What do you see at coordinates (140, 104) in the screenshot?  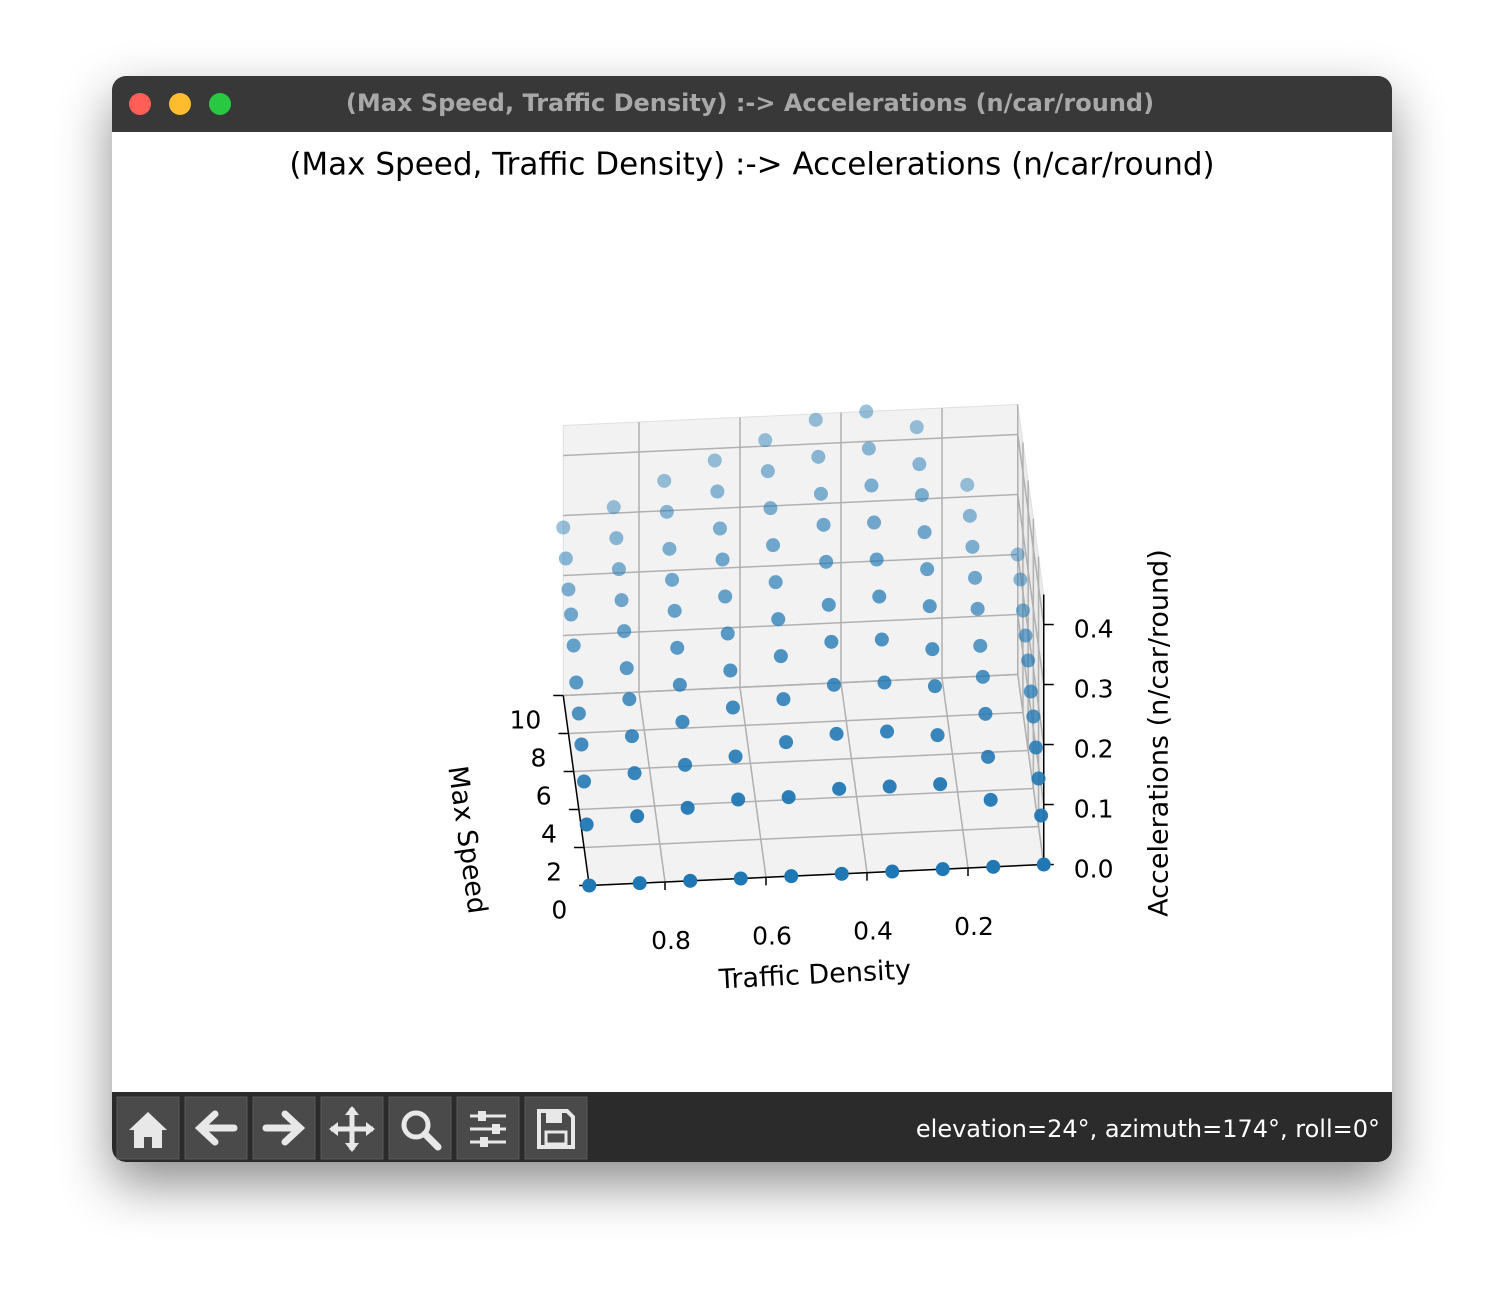 I see `close-button` at bounding box center [140, 104].